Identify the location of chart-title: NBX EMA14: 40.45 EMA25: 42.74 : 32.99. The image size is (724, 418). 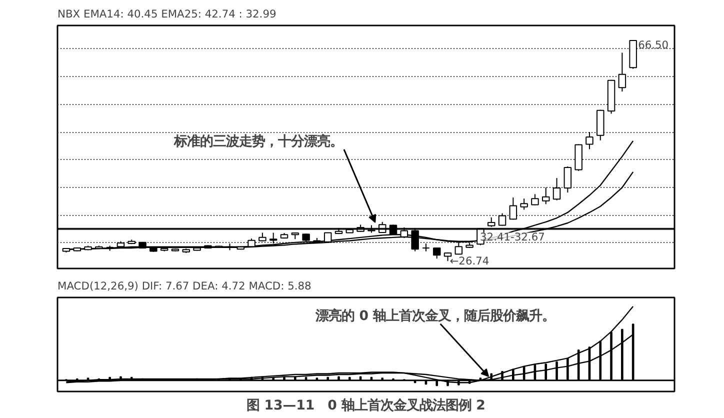
(167, 14).